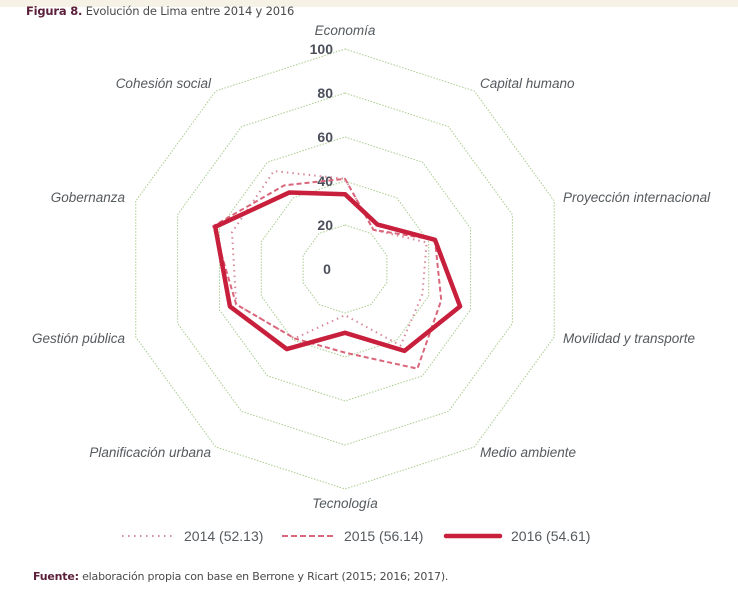  I want to click on top-band, so click(369, 3).